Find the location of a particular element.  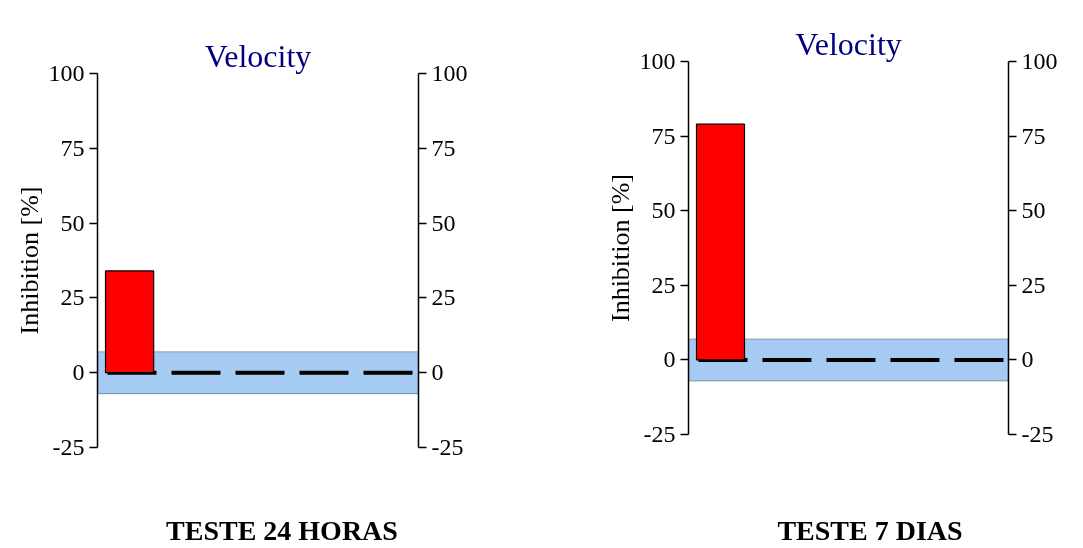

text: TESTE 7 DIAS is located at coordinates (870, 530).